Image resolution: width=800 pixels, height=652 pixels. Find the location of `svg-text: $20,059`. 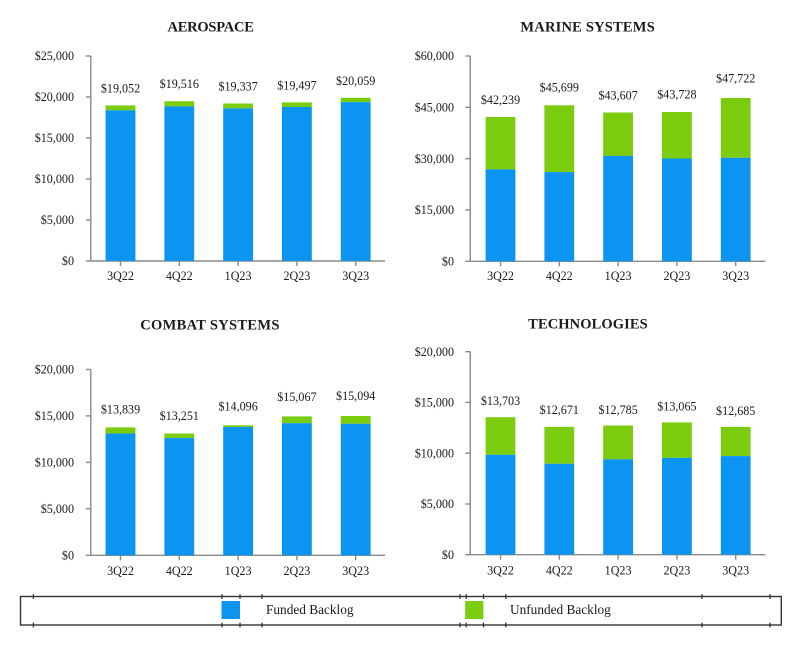

svg-text: $20,059 is located at coordinates (355, 81).